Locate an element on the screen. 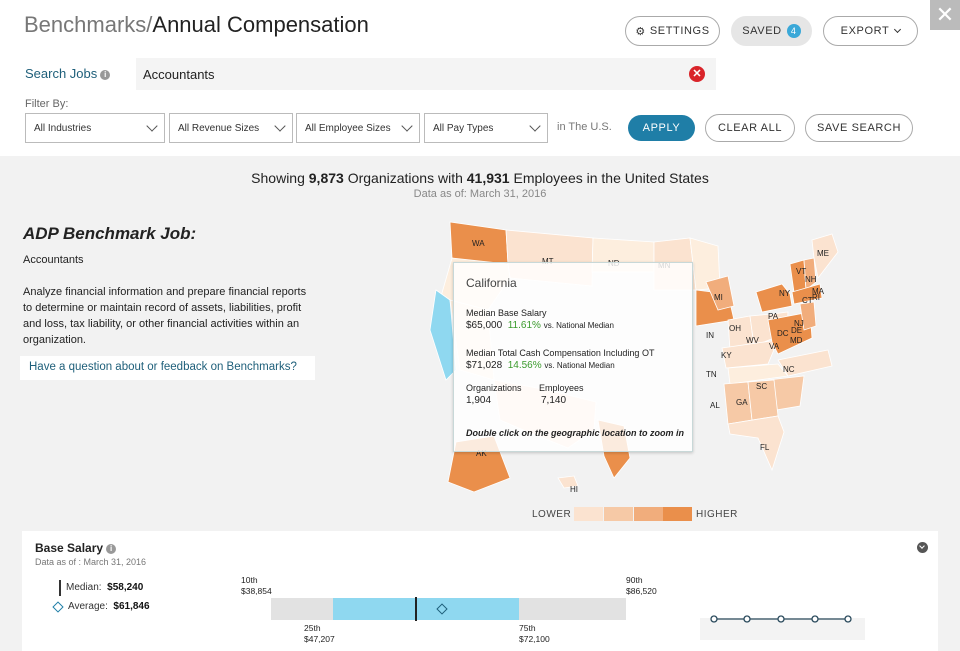  average-label: Average: is located at coordinates (88, 606).